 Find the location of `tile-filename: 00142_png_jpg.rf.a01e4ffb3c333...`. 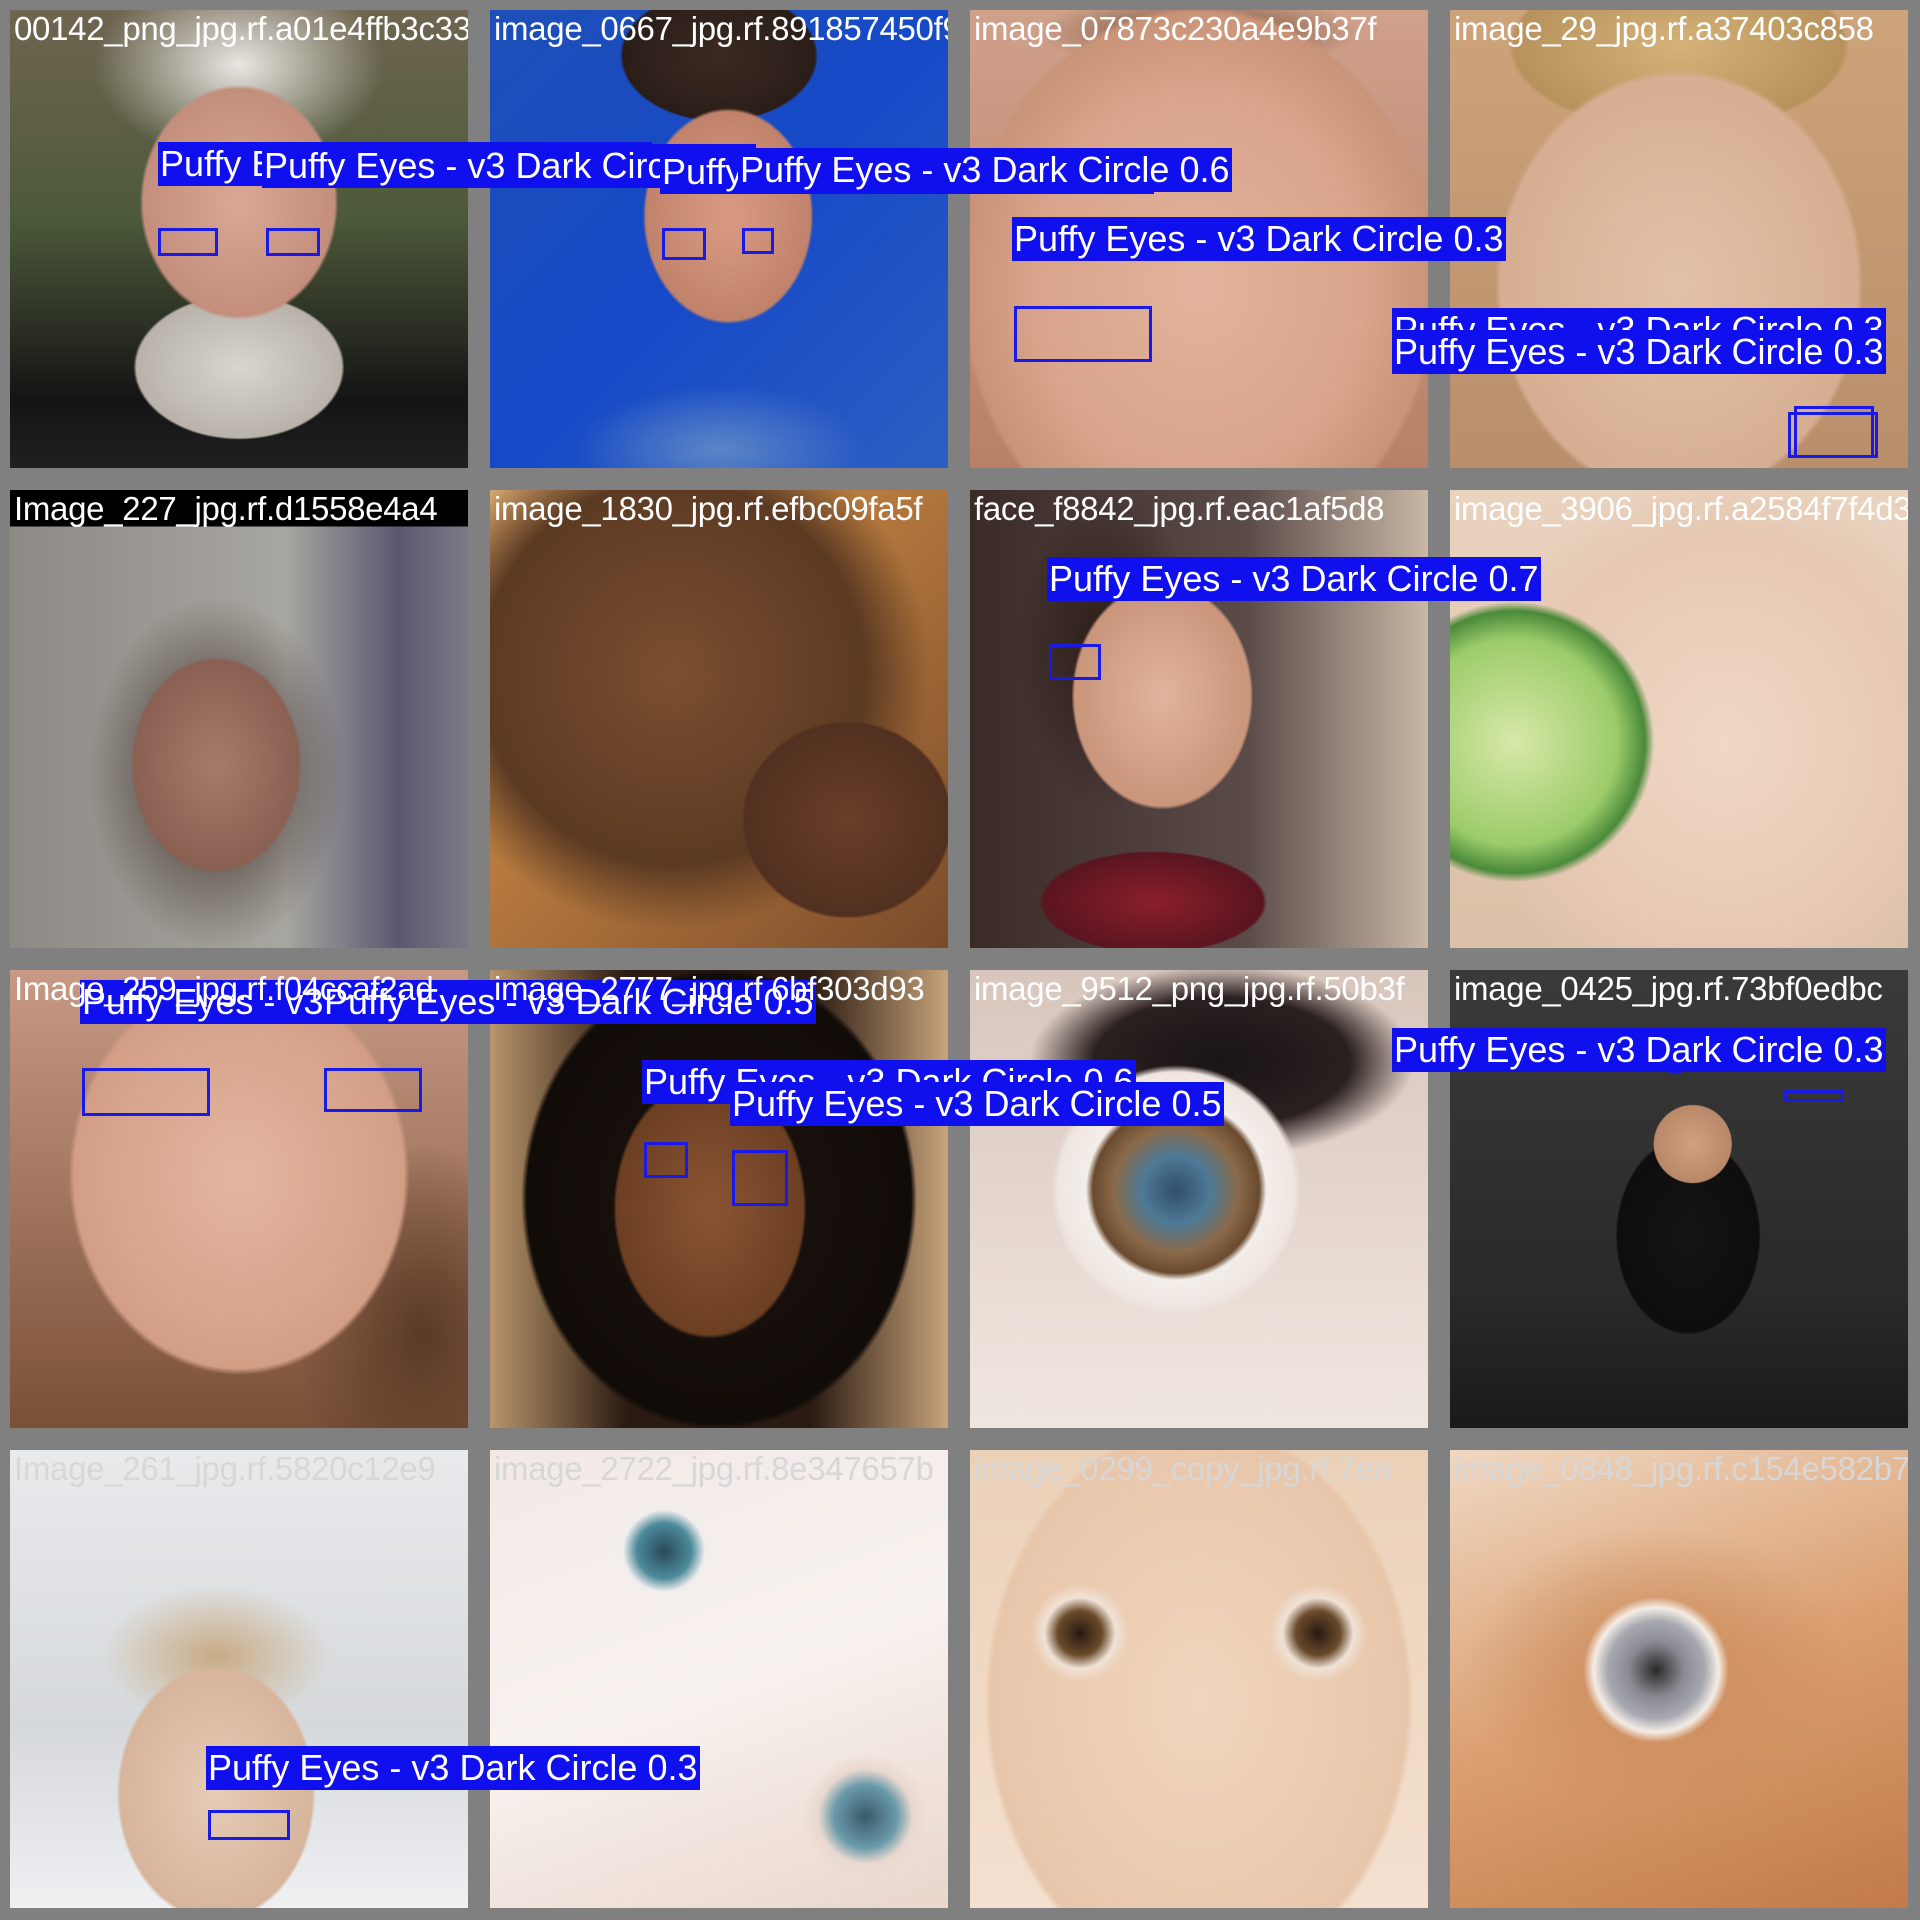

tile-filename: 00142_png_jpg.rf.a01e4ffb3c333... is located at coordinates (241, 28).